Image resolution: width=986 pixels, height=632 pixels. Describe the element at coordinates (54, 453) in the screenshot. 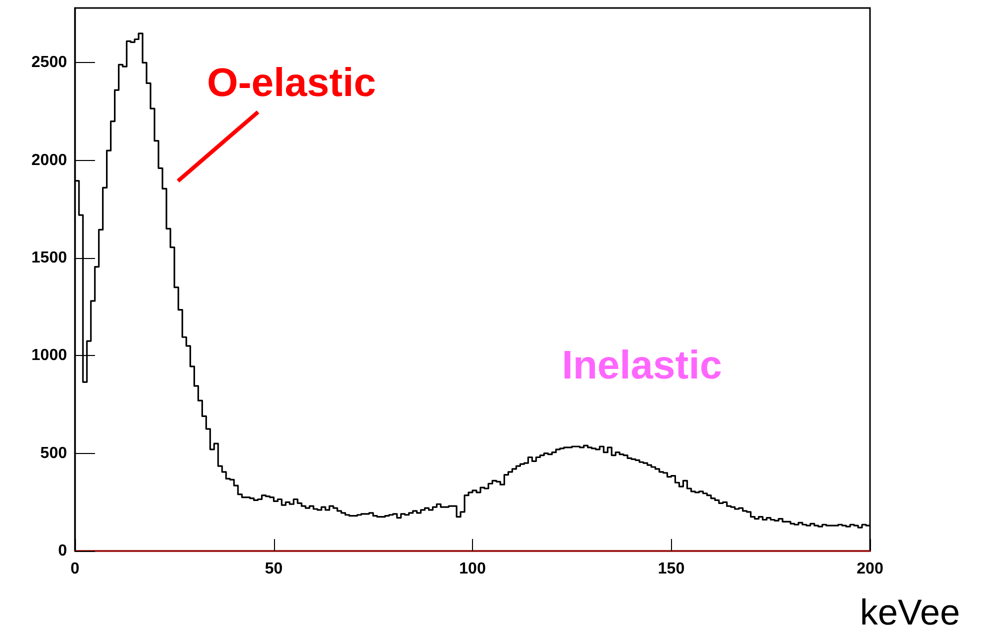

I see `y-tick-label: 500` at that location.